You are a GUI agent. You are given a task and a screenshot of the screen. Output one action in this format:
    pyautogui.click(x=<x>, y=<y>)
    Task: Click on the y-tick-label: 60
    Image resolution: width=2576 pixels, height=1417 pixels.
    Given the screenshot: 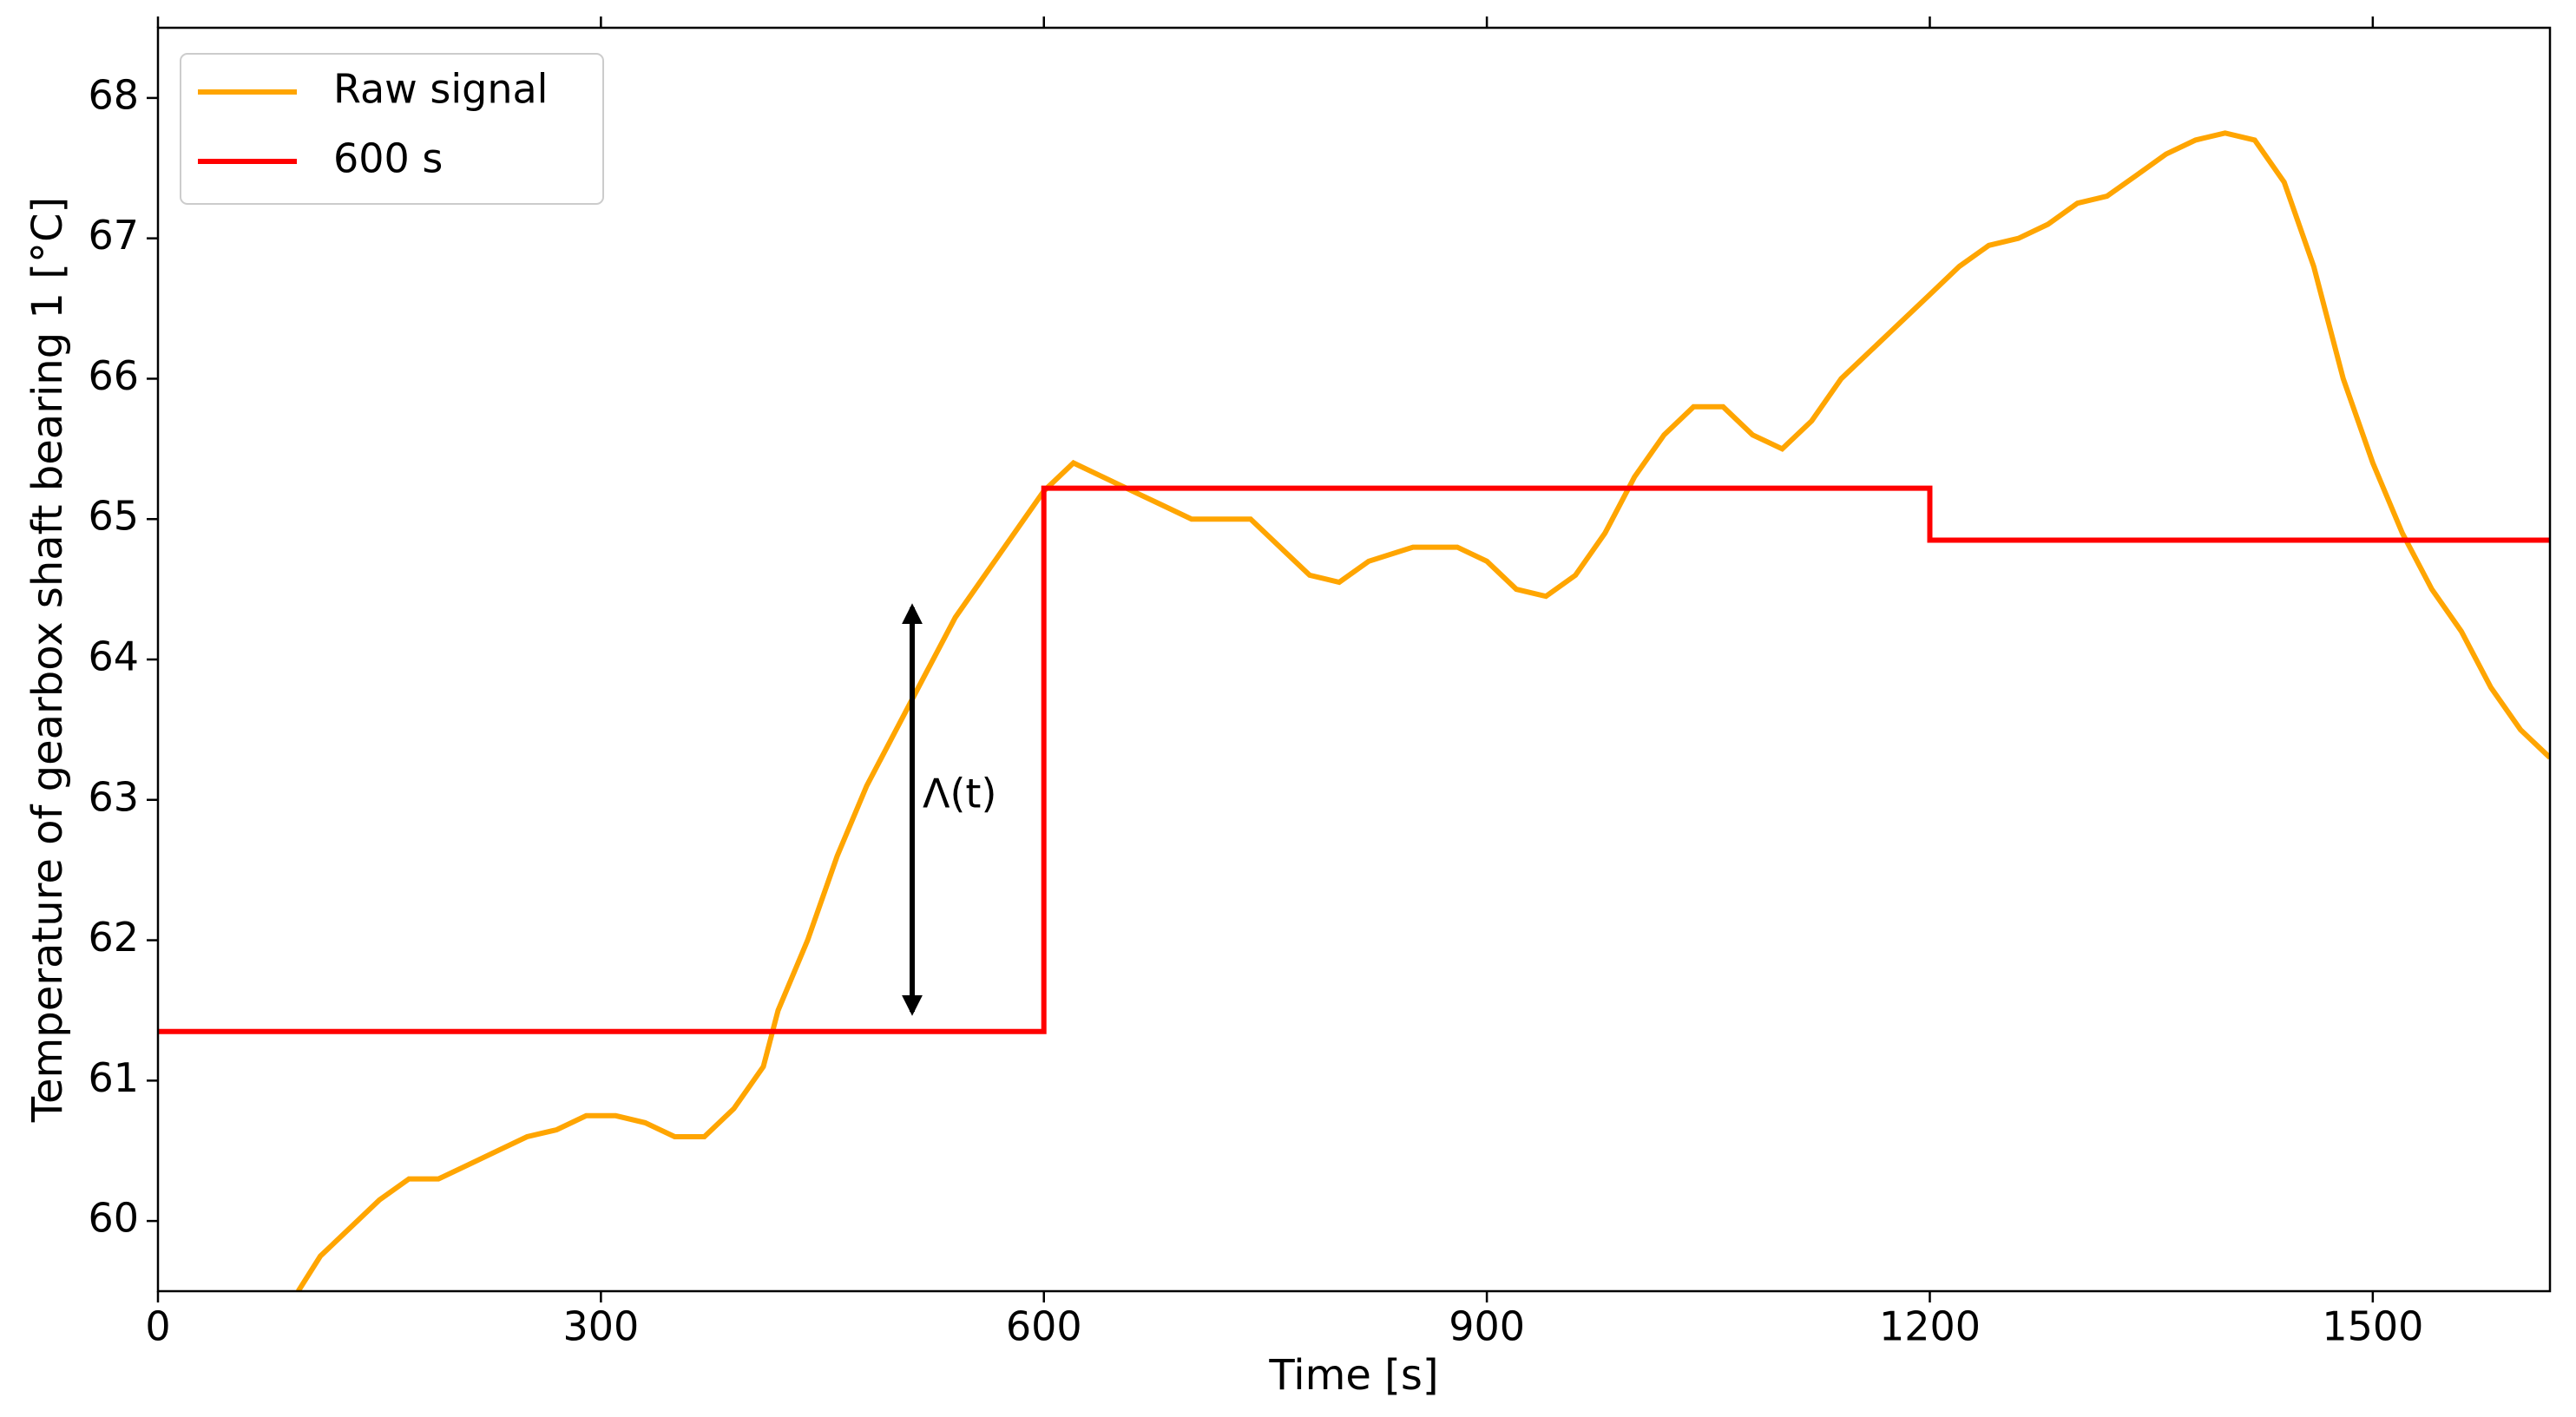 What is the action you would take?
    pyautogui.click(x=113, y=1219)
    